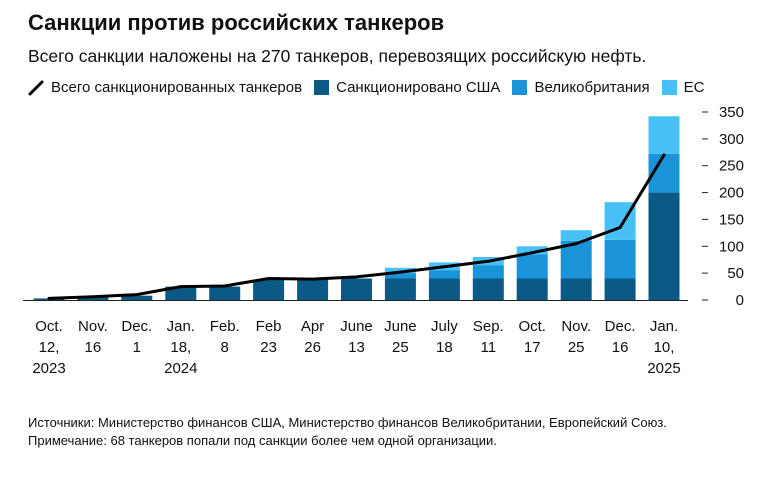  Describe the element at coordinates (669, 87) in the screenshot. I see `legend-swatch-eu` at that location.